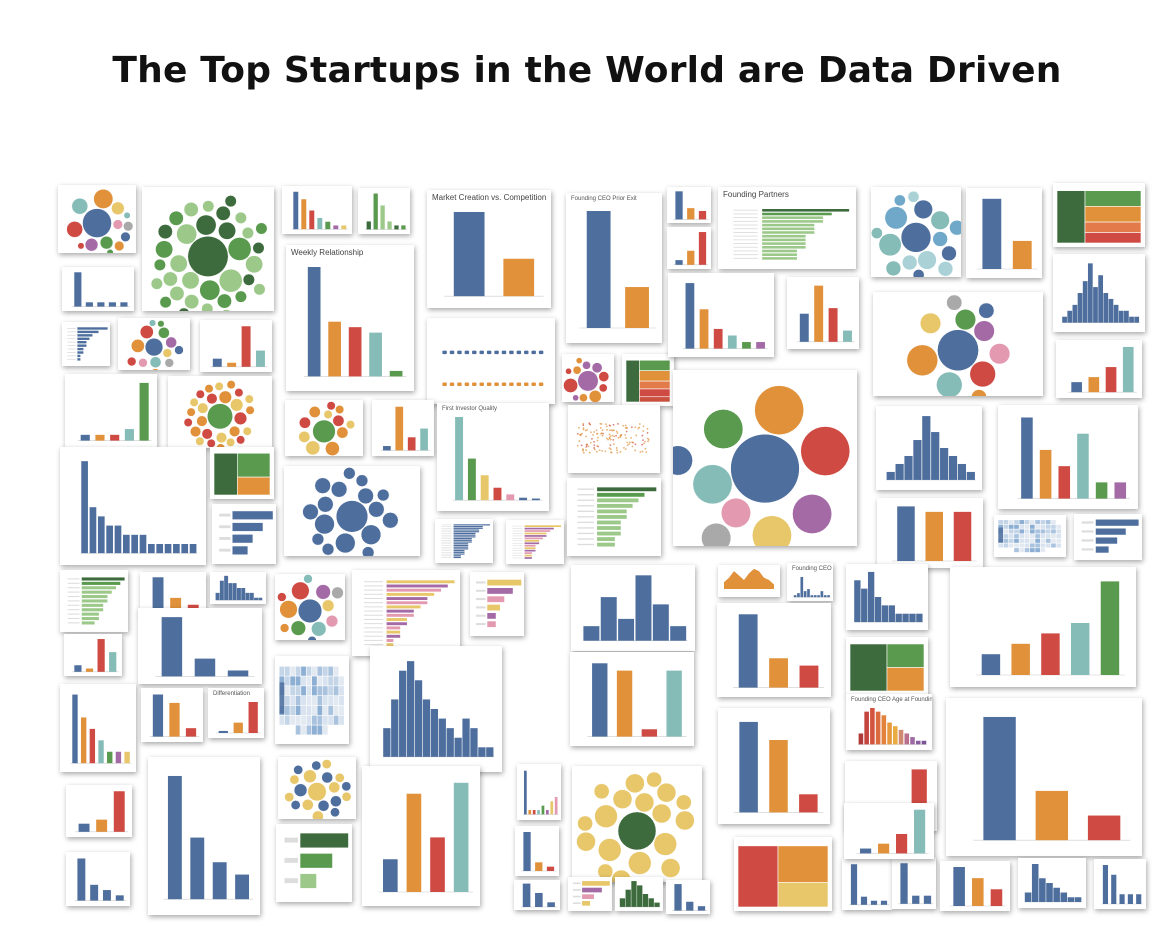  Describe the element at coordinates (1001, 535) in the screenshot. I see `map-region-highlight` at that location.